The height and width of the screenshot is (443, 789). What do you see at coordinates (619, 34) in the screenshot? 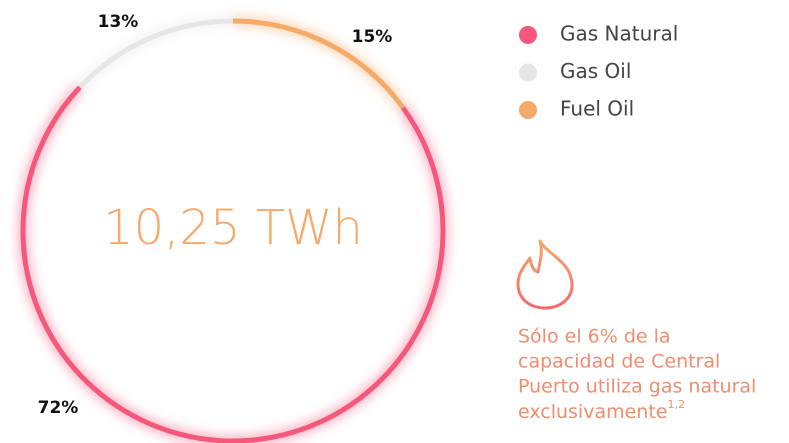
I see `legend-label: Gas Natural` at bounding box center [619, 34].